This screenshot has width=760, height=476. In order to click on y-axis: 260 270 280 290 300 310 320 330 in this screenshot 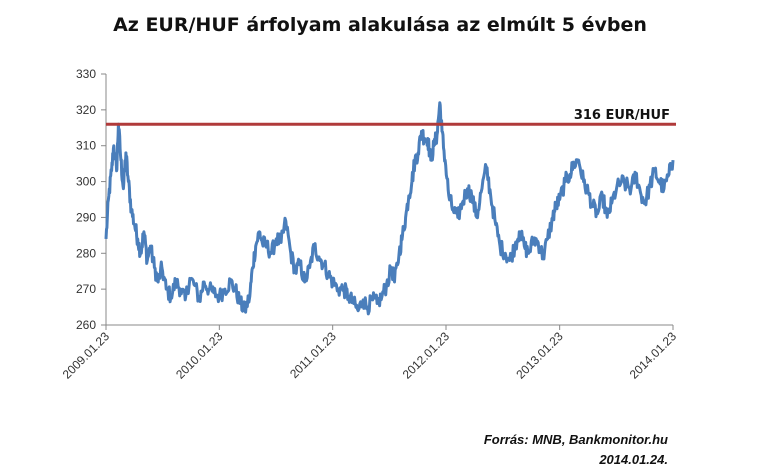, I will do `click(91, 199)`.